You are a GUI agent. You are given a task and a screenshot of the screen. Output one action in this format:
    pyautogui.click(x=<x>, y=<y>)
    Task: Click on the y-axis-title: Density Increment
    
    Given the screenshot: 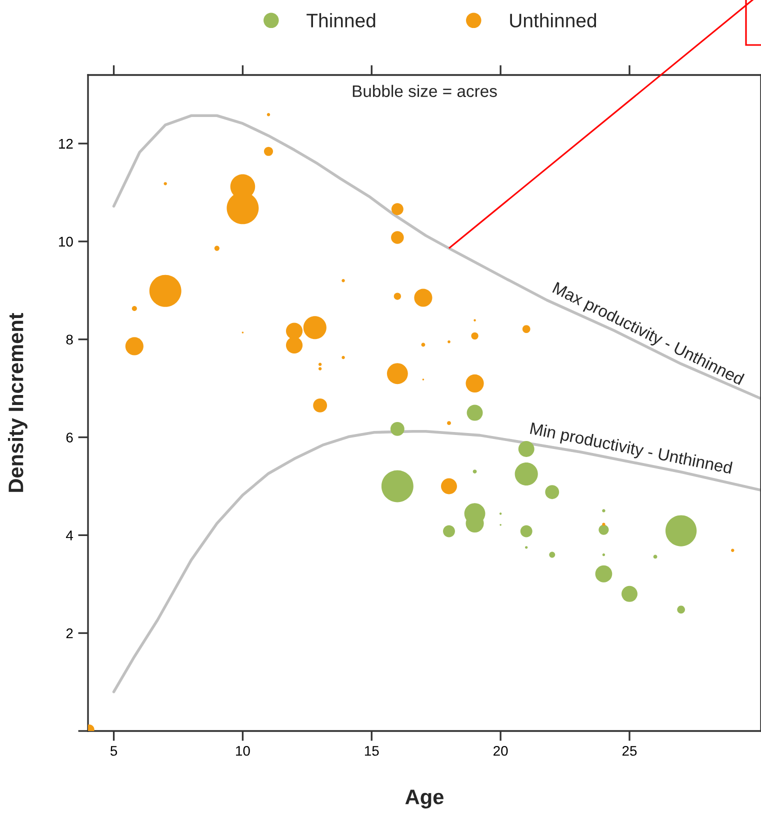 What is the action you would take?
    pyautogui.click(x=18, y=402)
    